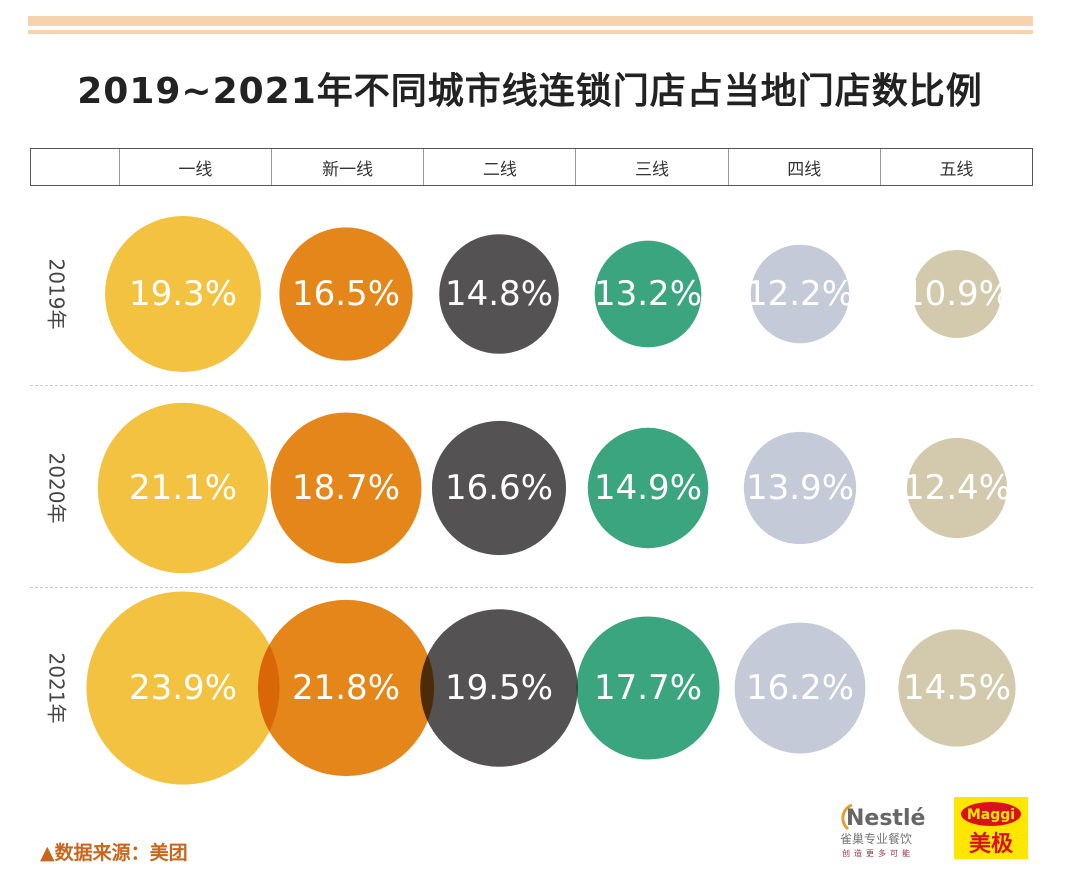  I want to click on data-label: 18.7%, so click(346, 488).